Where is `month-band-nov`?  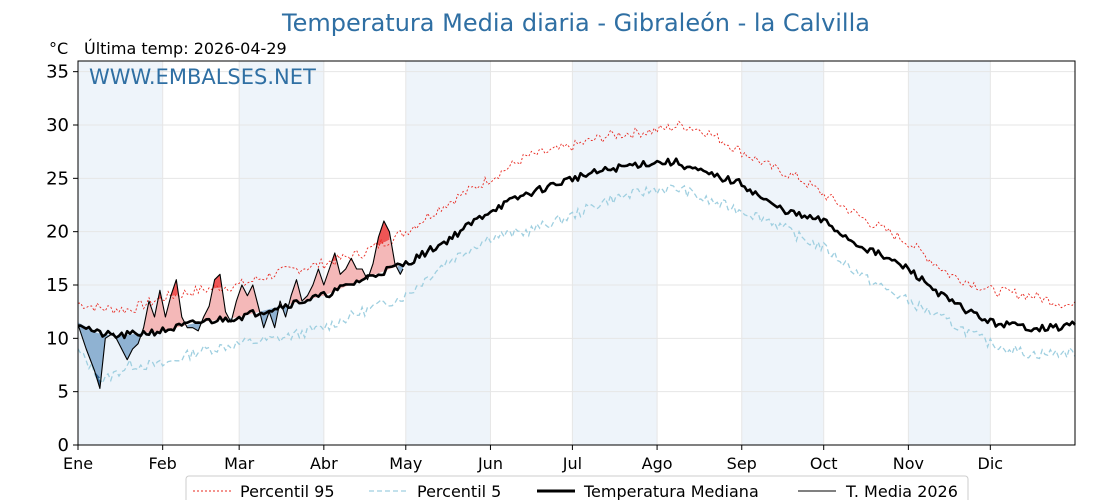
month-band-nov is located at coordinates (949, 253).